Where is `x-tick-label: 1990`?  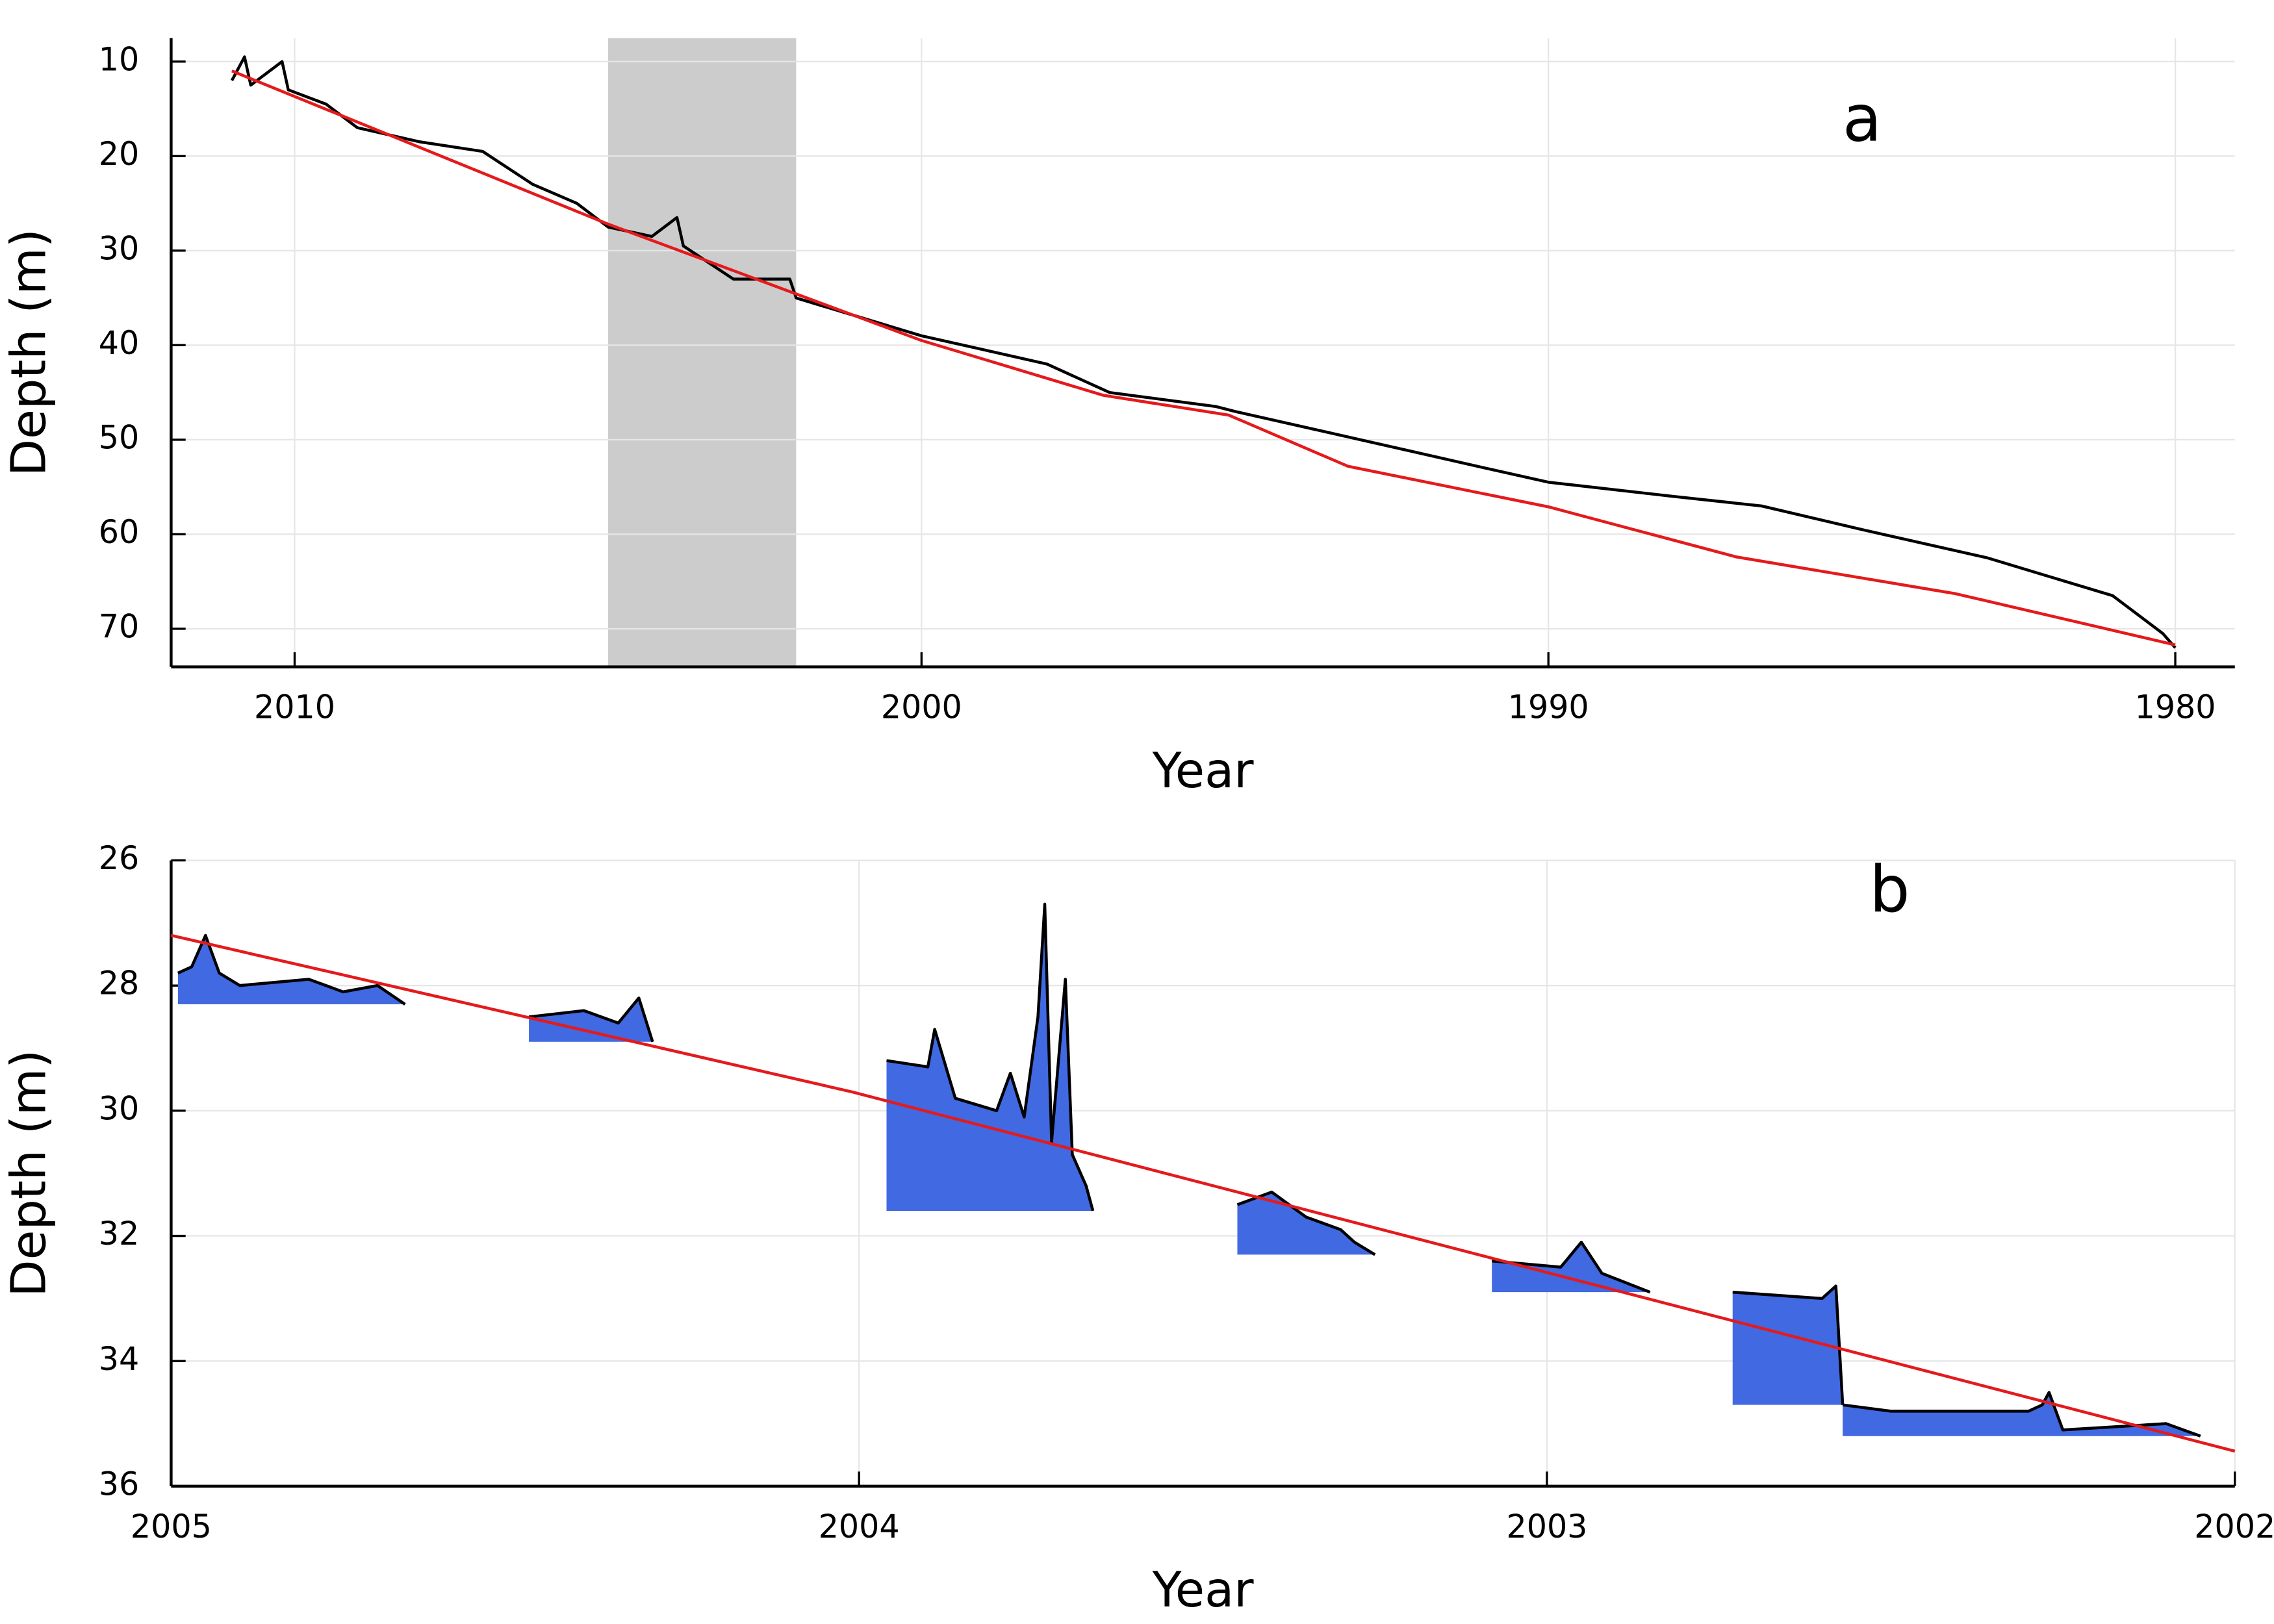
x-tick-label: 1990 is located at coordinates (1548, 707).